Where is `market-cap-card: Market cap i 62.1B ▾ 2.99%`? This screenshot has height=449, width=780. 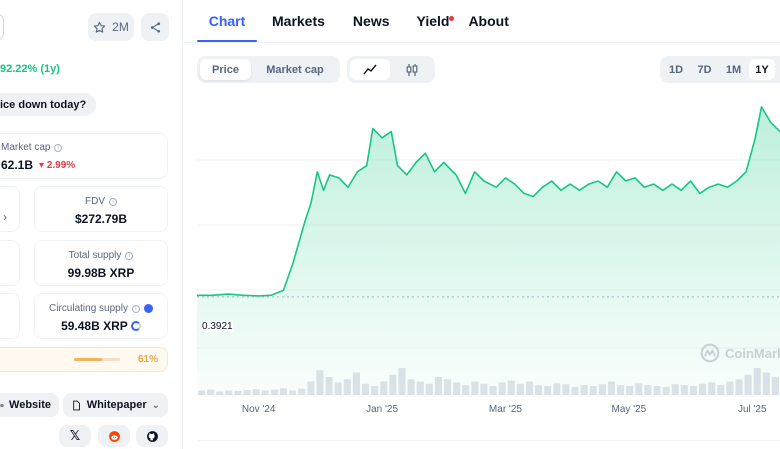
market-cap-card: Market cap i 62.1B ▾ 2.99% is located at coordinates (84, 156).